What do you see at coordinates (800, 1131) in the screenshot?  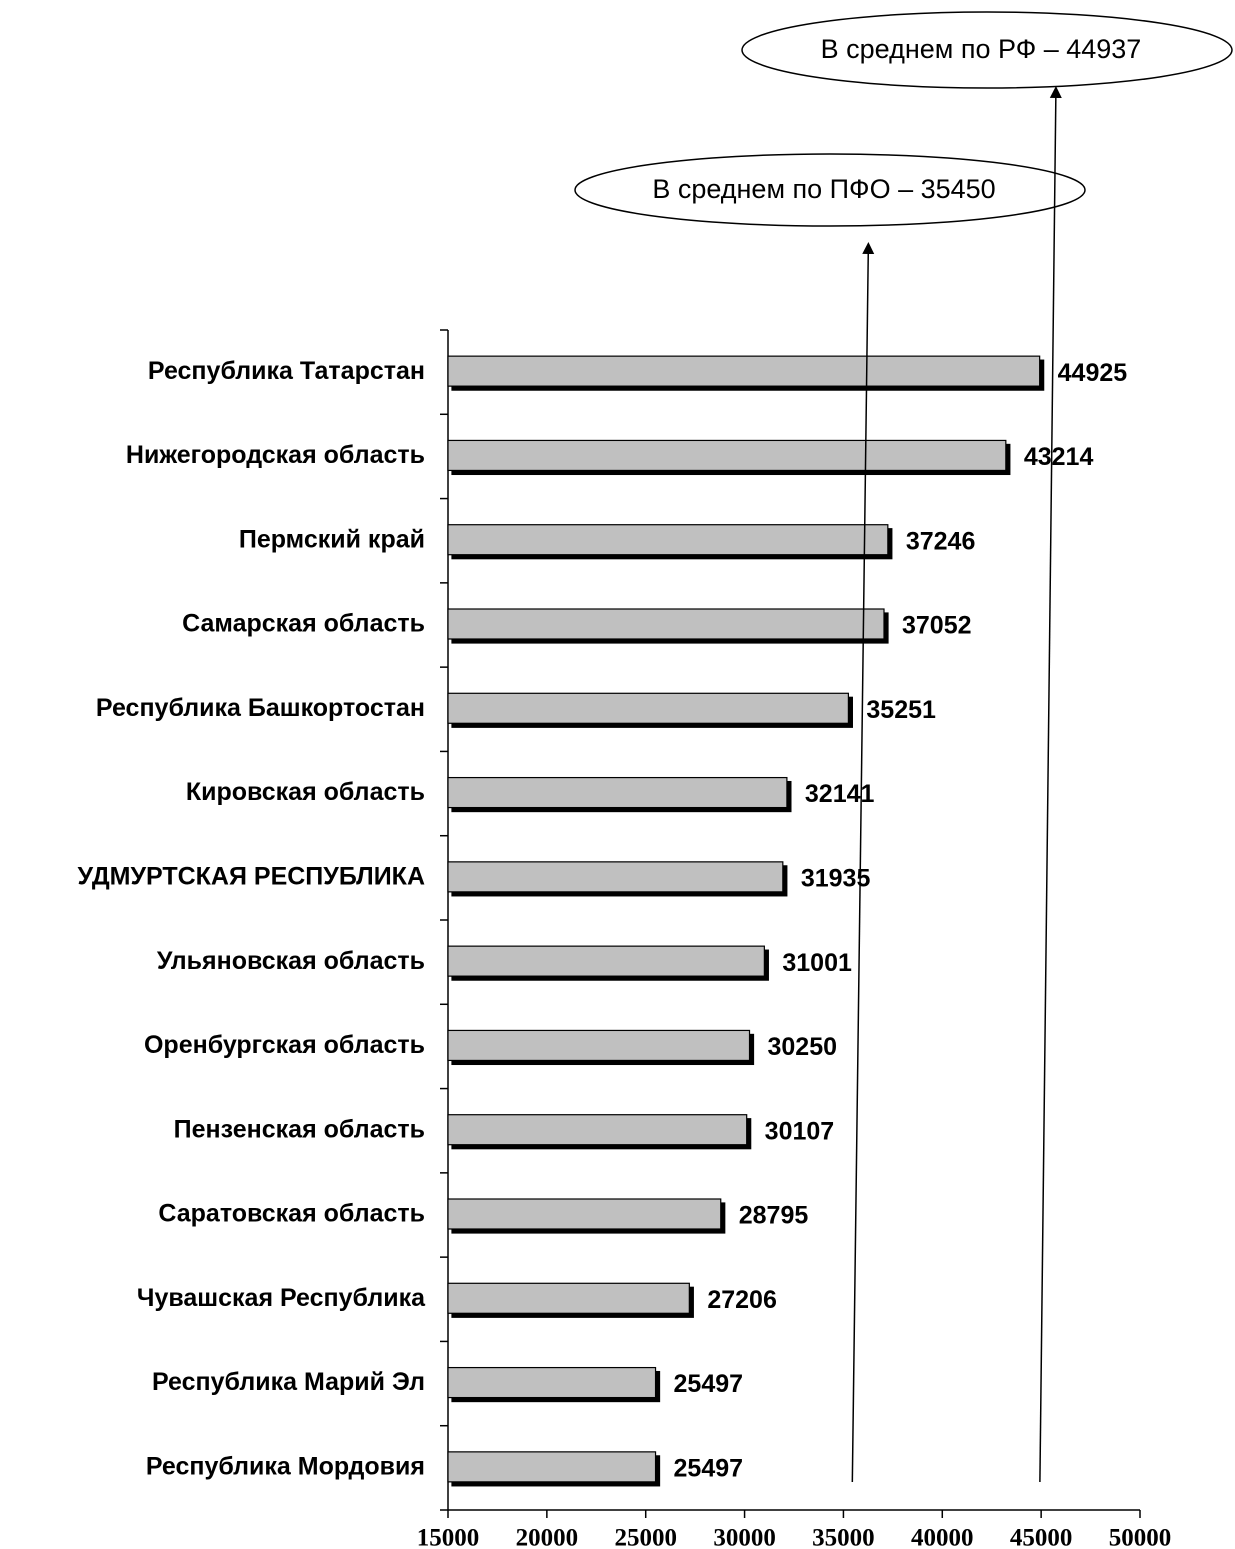 I see `value-label: 30107` at bounding box center [800, 1131].